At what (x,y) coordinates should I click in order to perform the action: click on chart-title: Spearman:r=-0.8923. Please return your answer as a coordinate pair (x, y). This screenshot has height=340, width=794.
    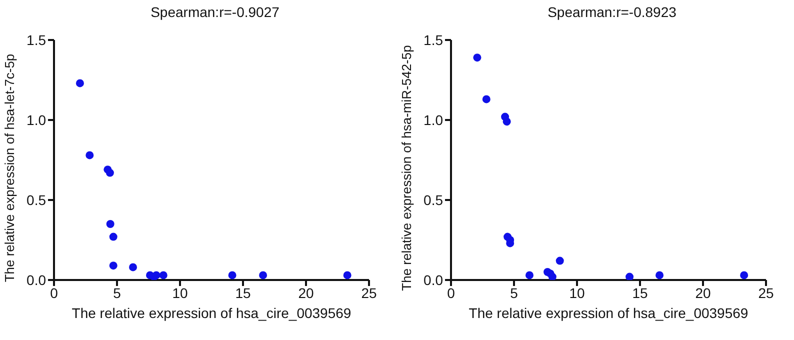
    Looking at the image, I should click on (612, 12).